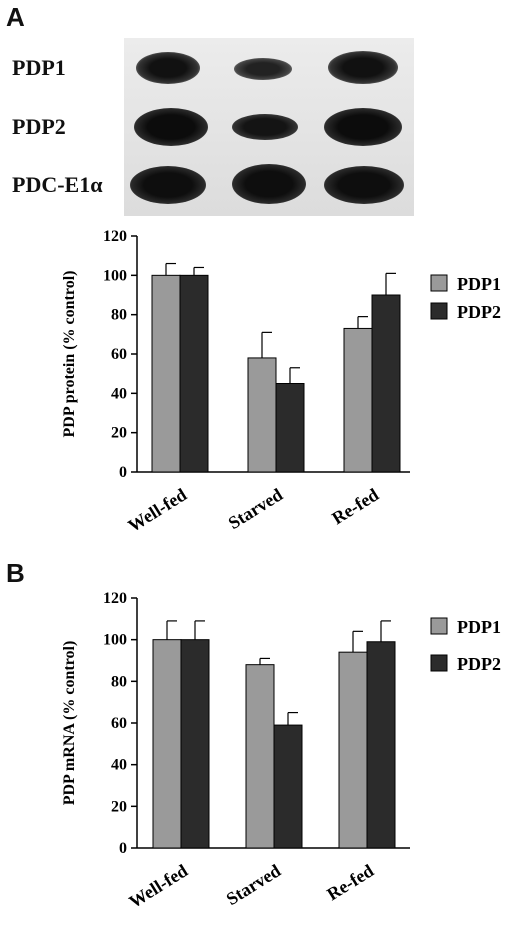  Describe the element at coordinates (119, 765) in the screenshot. I see `chart-b-y-tick-label: 40` at that location.